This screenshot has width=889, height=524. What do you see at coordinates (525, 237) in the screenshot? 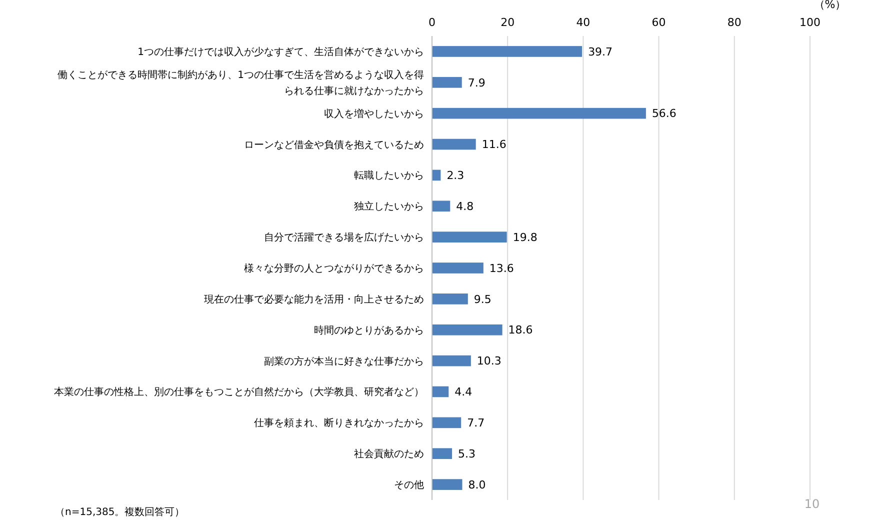
I see `data-label: 19.8` at bounding box center [525, 237].